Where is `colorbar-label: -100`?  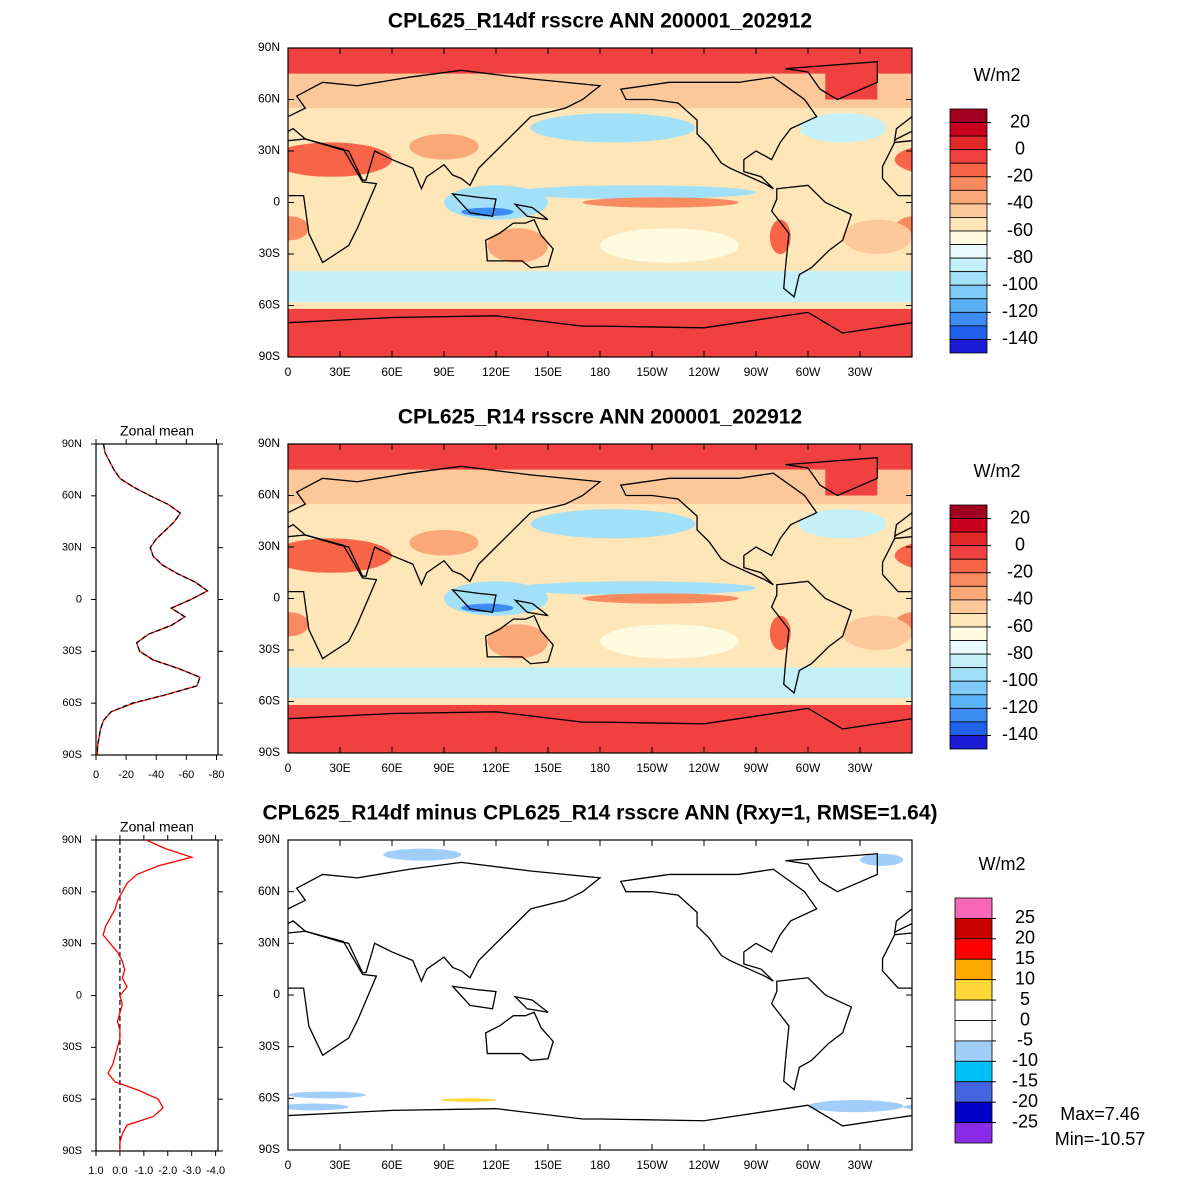 colorbar-label: -100 is located at coordinates (1020, 284).